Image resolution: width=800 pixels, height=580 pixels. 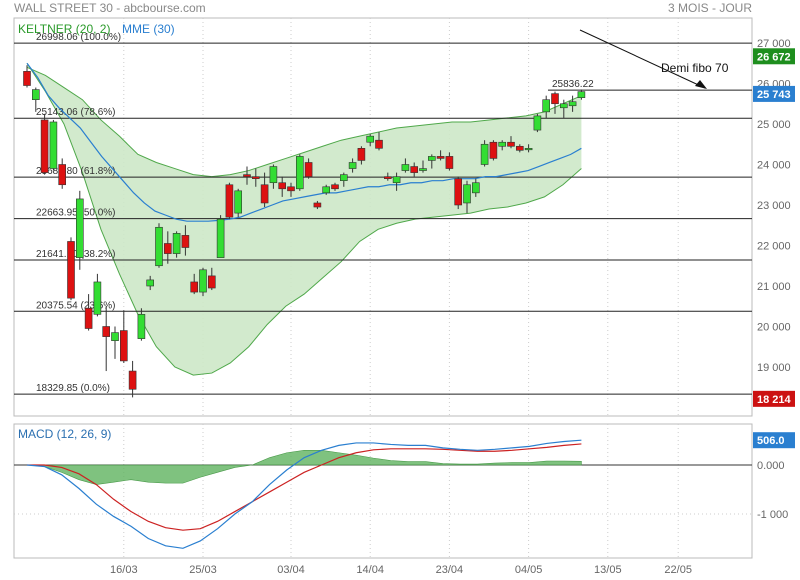 What do you see at coordinates (701, 84) in the screenshot?
I see `annotation-arrowhead` at bounding box center [701, 84].